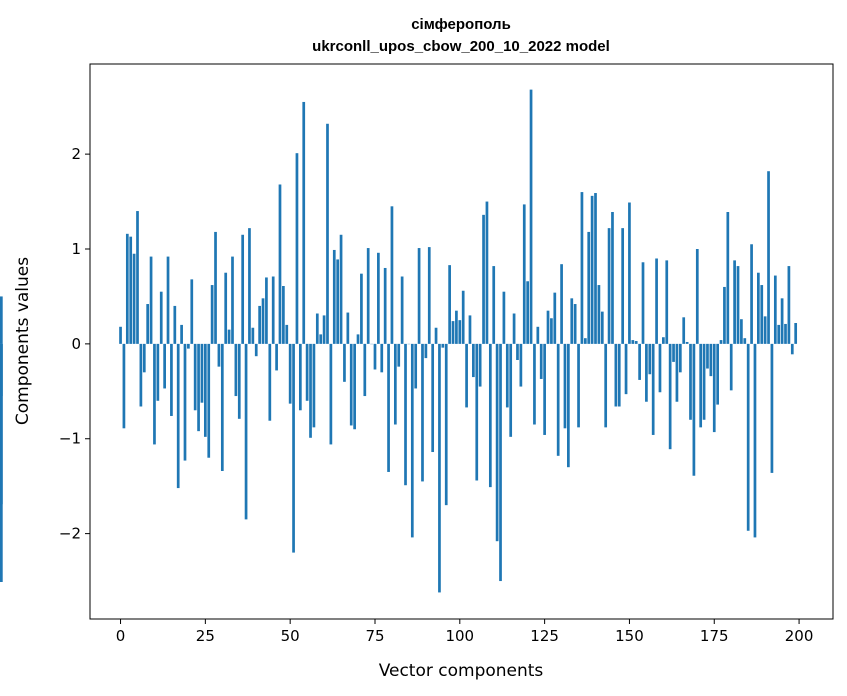 This screenshot has width=847, height=696. I want to click on y-axis-label: Components values, so click(23, 341).